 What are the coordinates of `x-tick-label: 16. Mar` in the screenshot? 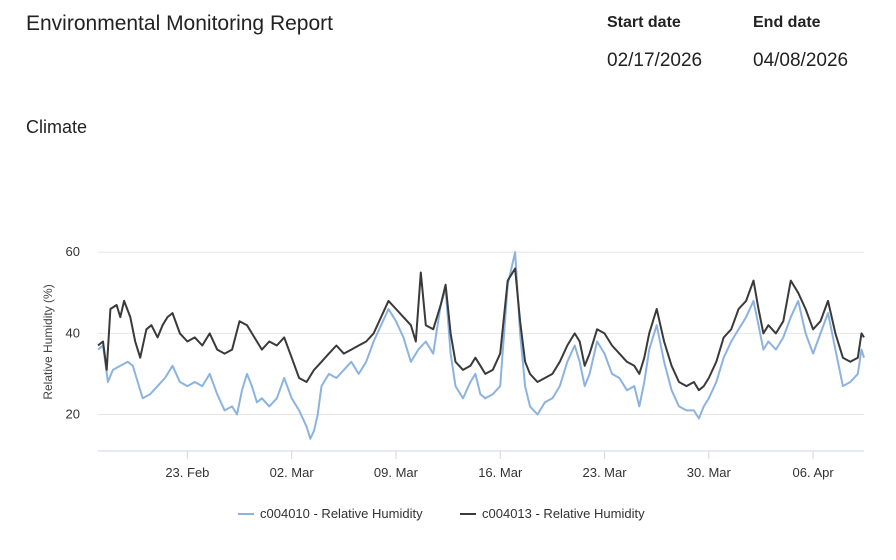 It's located at (500, 472).